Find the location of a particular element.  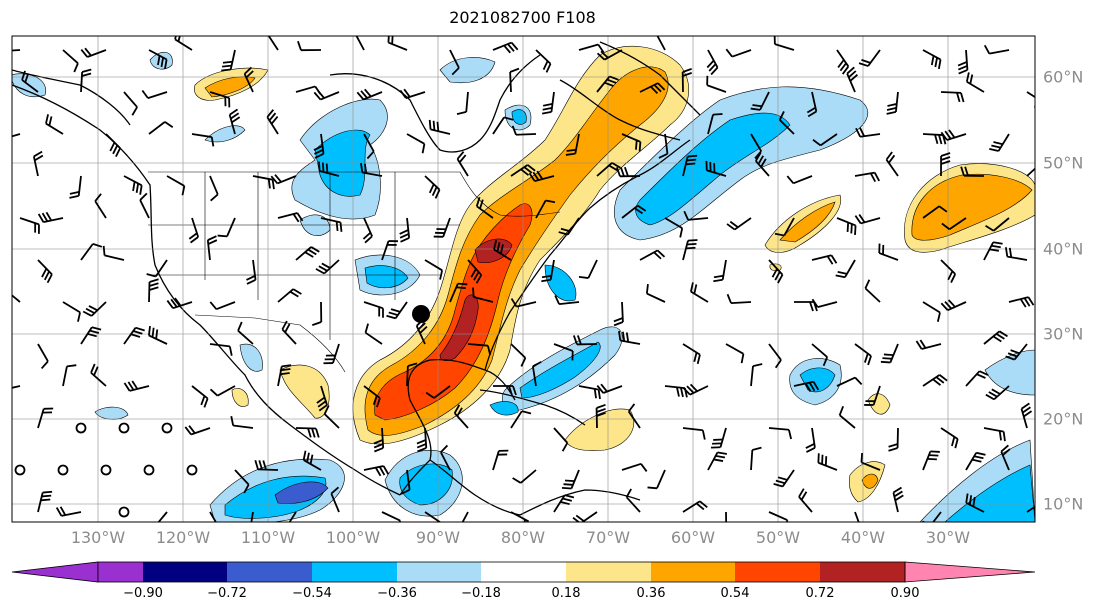

colorbar-min-extend is located at coordinates (55, 572).